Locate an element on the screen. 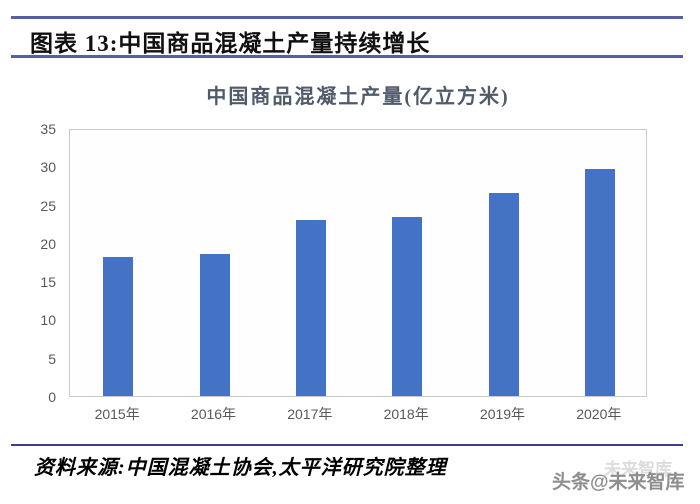 The height and width of the screenshot is (504, 700). watermark-text: 头条@未来智库 is located at coordinates (618, 482).